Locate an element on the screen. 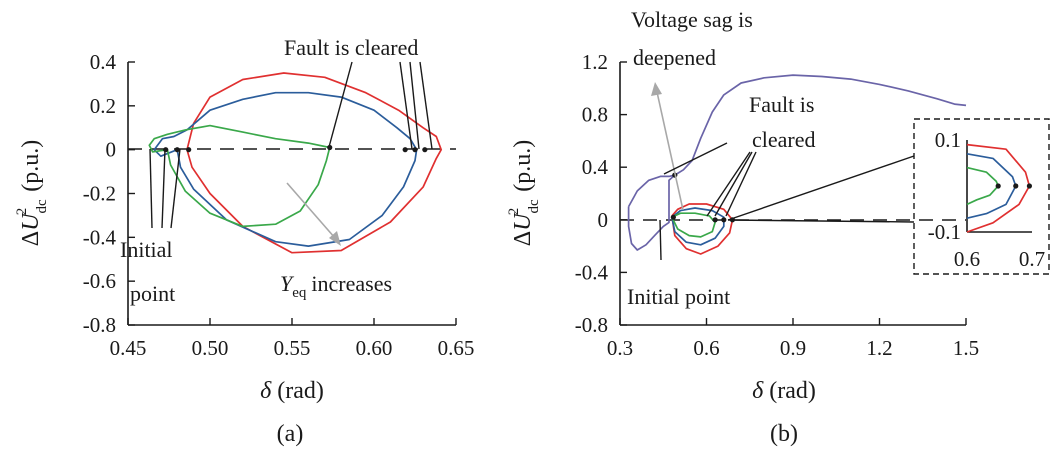  initial-point-label-a-line2: point is located at coordinates (152, 293).